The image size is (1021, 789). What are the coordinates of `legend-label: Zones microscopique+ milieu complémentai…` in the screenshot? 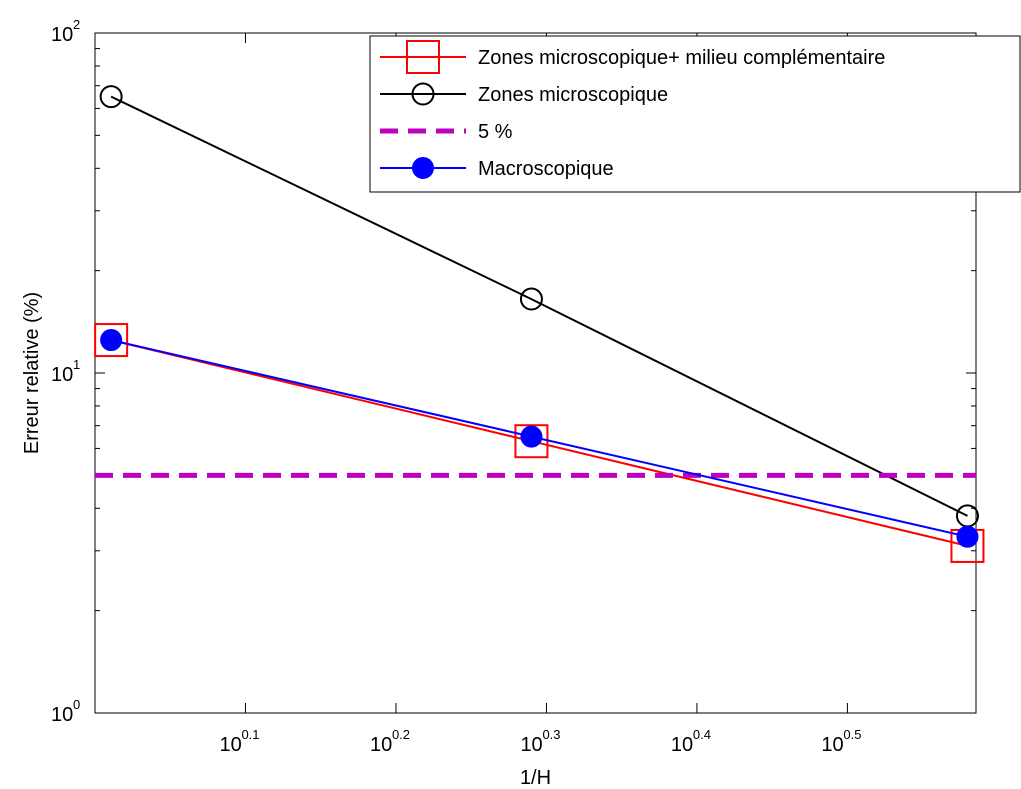 It's located at (681, 58).